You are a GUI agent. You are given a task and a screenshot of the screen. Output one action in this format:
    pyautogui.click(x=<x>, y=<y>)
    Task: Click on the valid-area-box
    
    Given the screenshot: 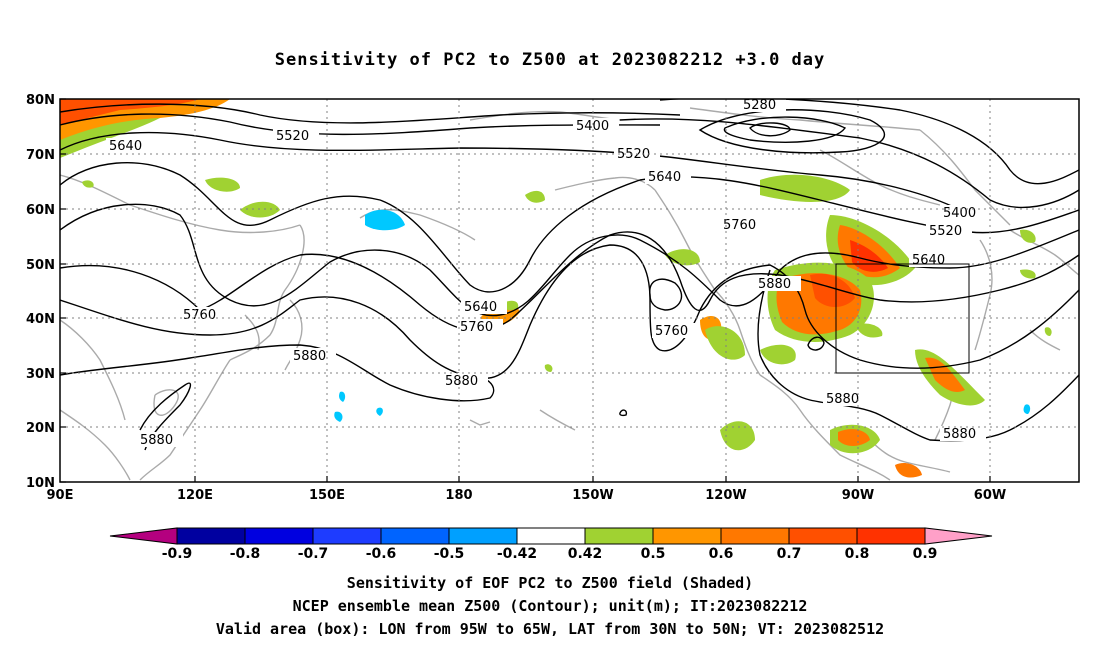 What is the action you would take?
    pyautogui.click(x=902, y=318)
    